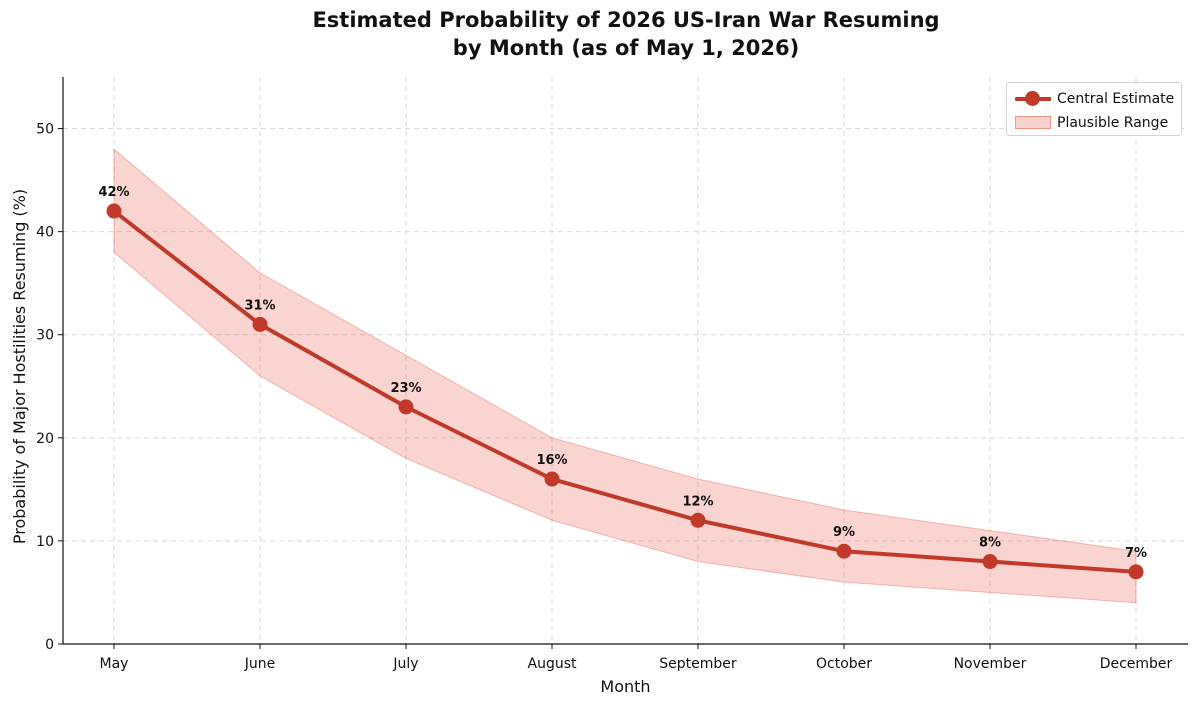 The width and height of the screenshot is (1200, 706). Describe the element at coordinates (1032, 98) in the screenshot. I see `legend-dot-marker` at that location.